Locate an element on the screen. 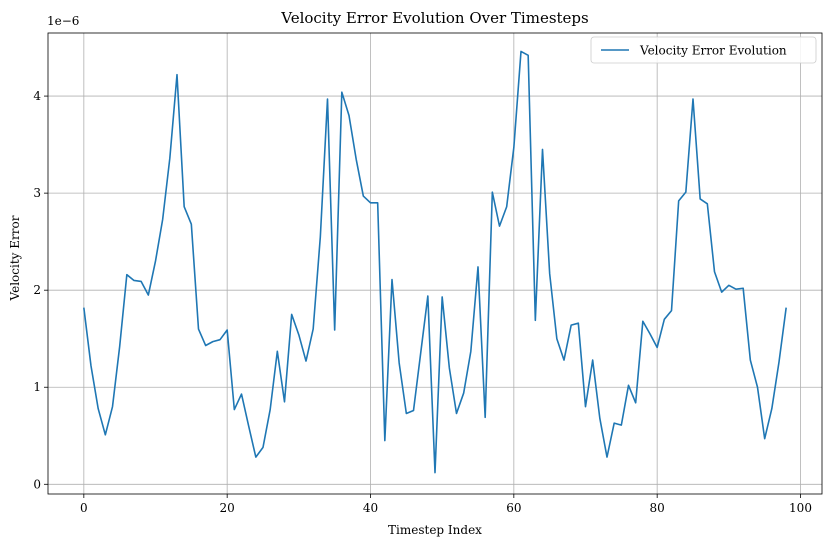 The width and height of the screenshot is (833, 546). y-axis-offset-label: 1e−6 is located at coordinates (63, 21).